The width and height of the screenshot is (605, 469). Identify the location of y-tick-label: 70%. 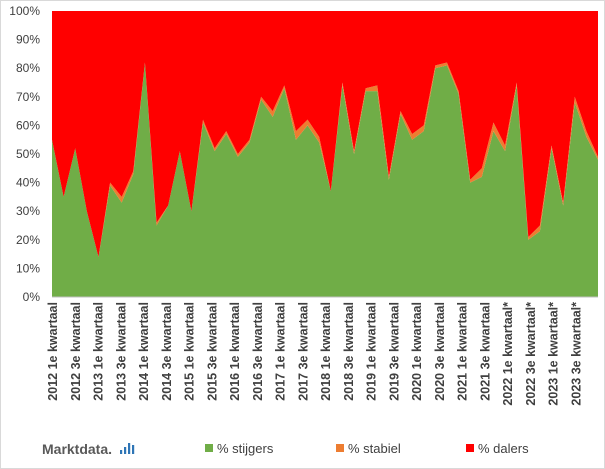
(28, 97).